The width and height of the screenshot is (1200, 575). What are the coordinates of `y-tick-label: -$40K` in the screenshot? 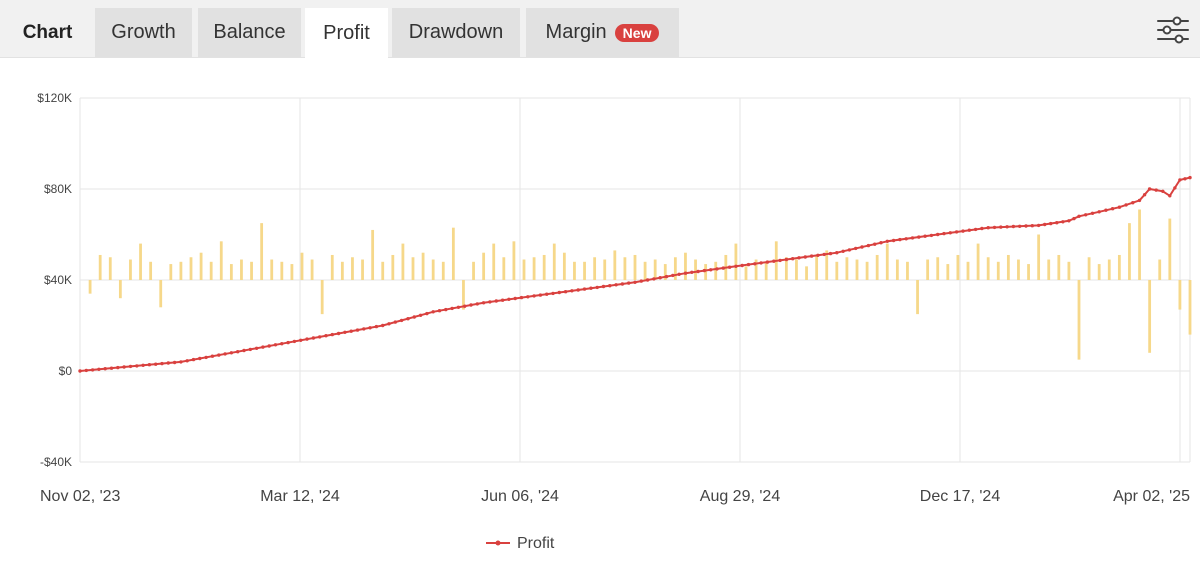 It's located at (56, 462).